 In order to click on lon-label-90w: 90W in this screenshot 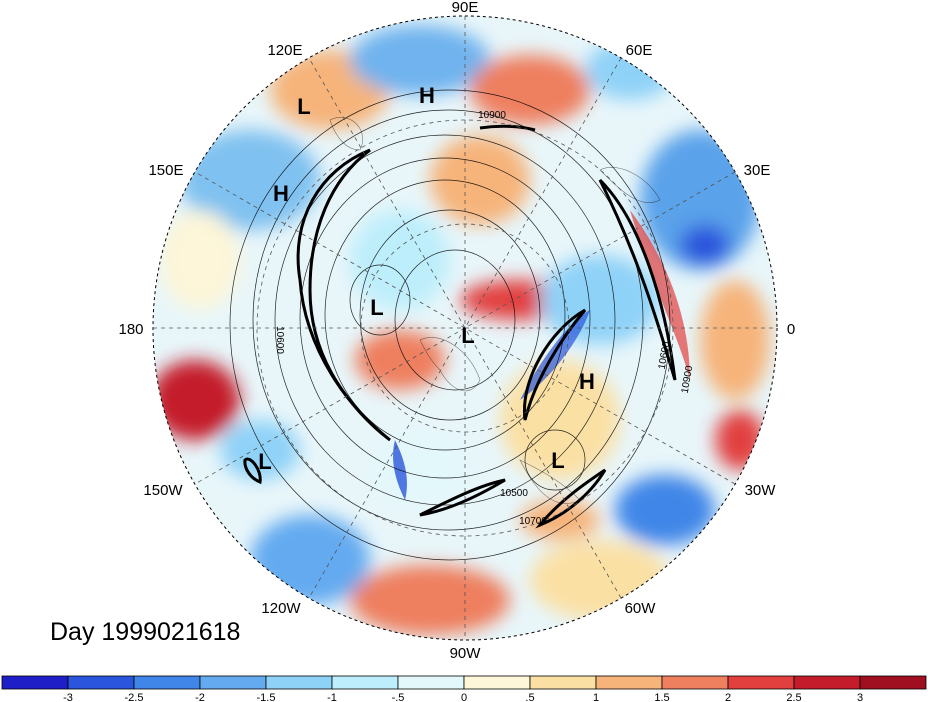, I will do `click(466, 653)`.